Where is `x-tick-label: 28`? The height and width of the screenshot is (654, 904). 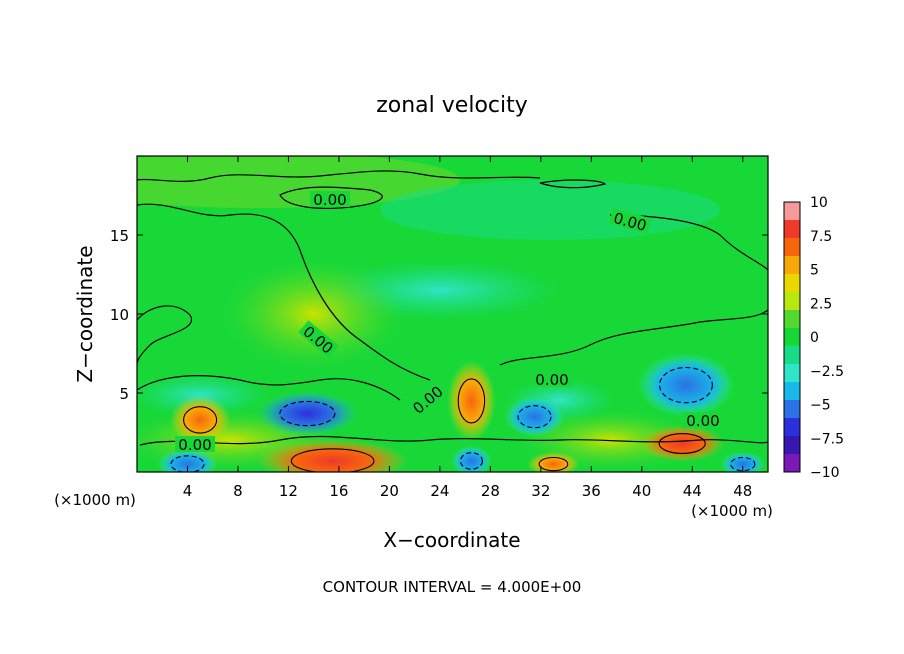 x-tick-label: 28 is located at coordinates (490, 491).